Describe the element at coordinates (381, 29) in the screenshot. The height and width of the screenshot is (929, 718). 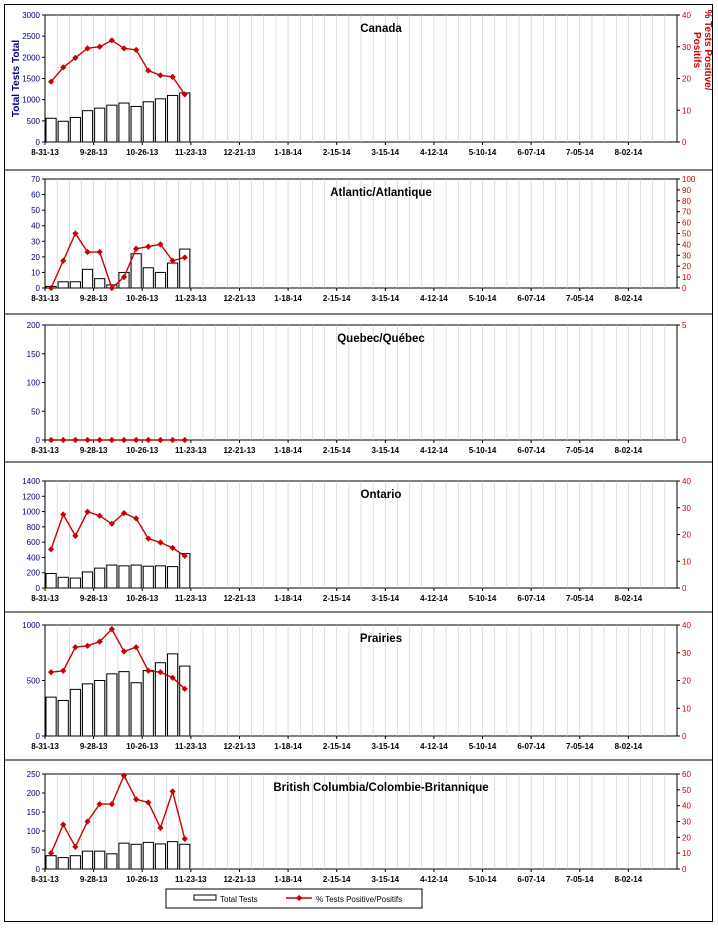
I see `panel-title: Canada` at that location.